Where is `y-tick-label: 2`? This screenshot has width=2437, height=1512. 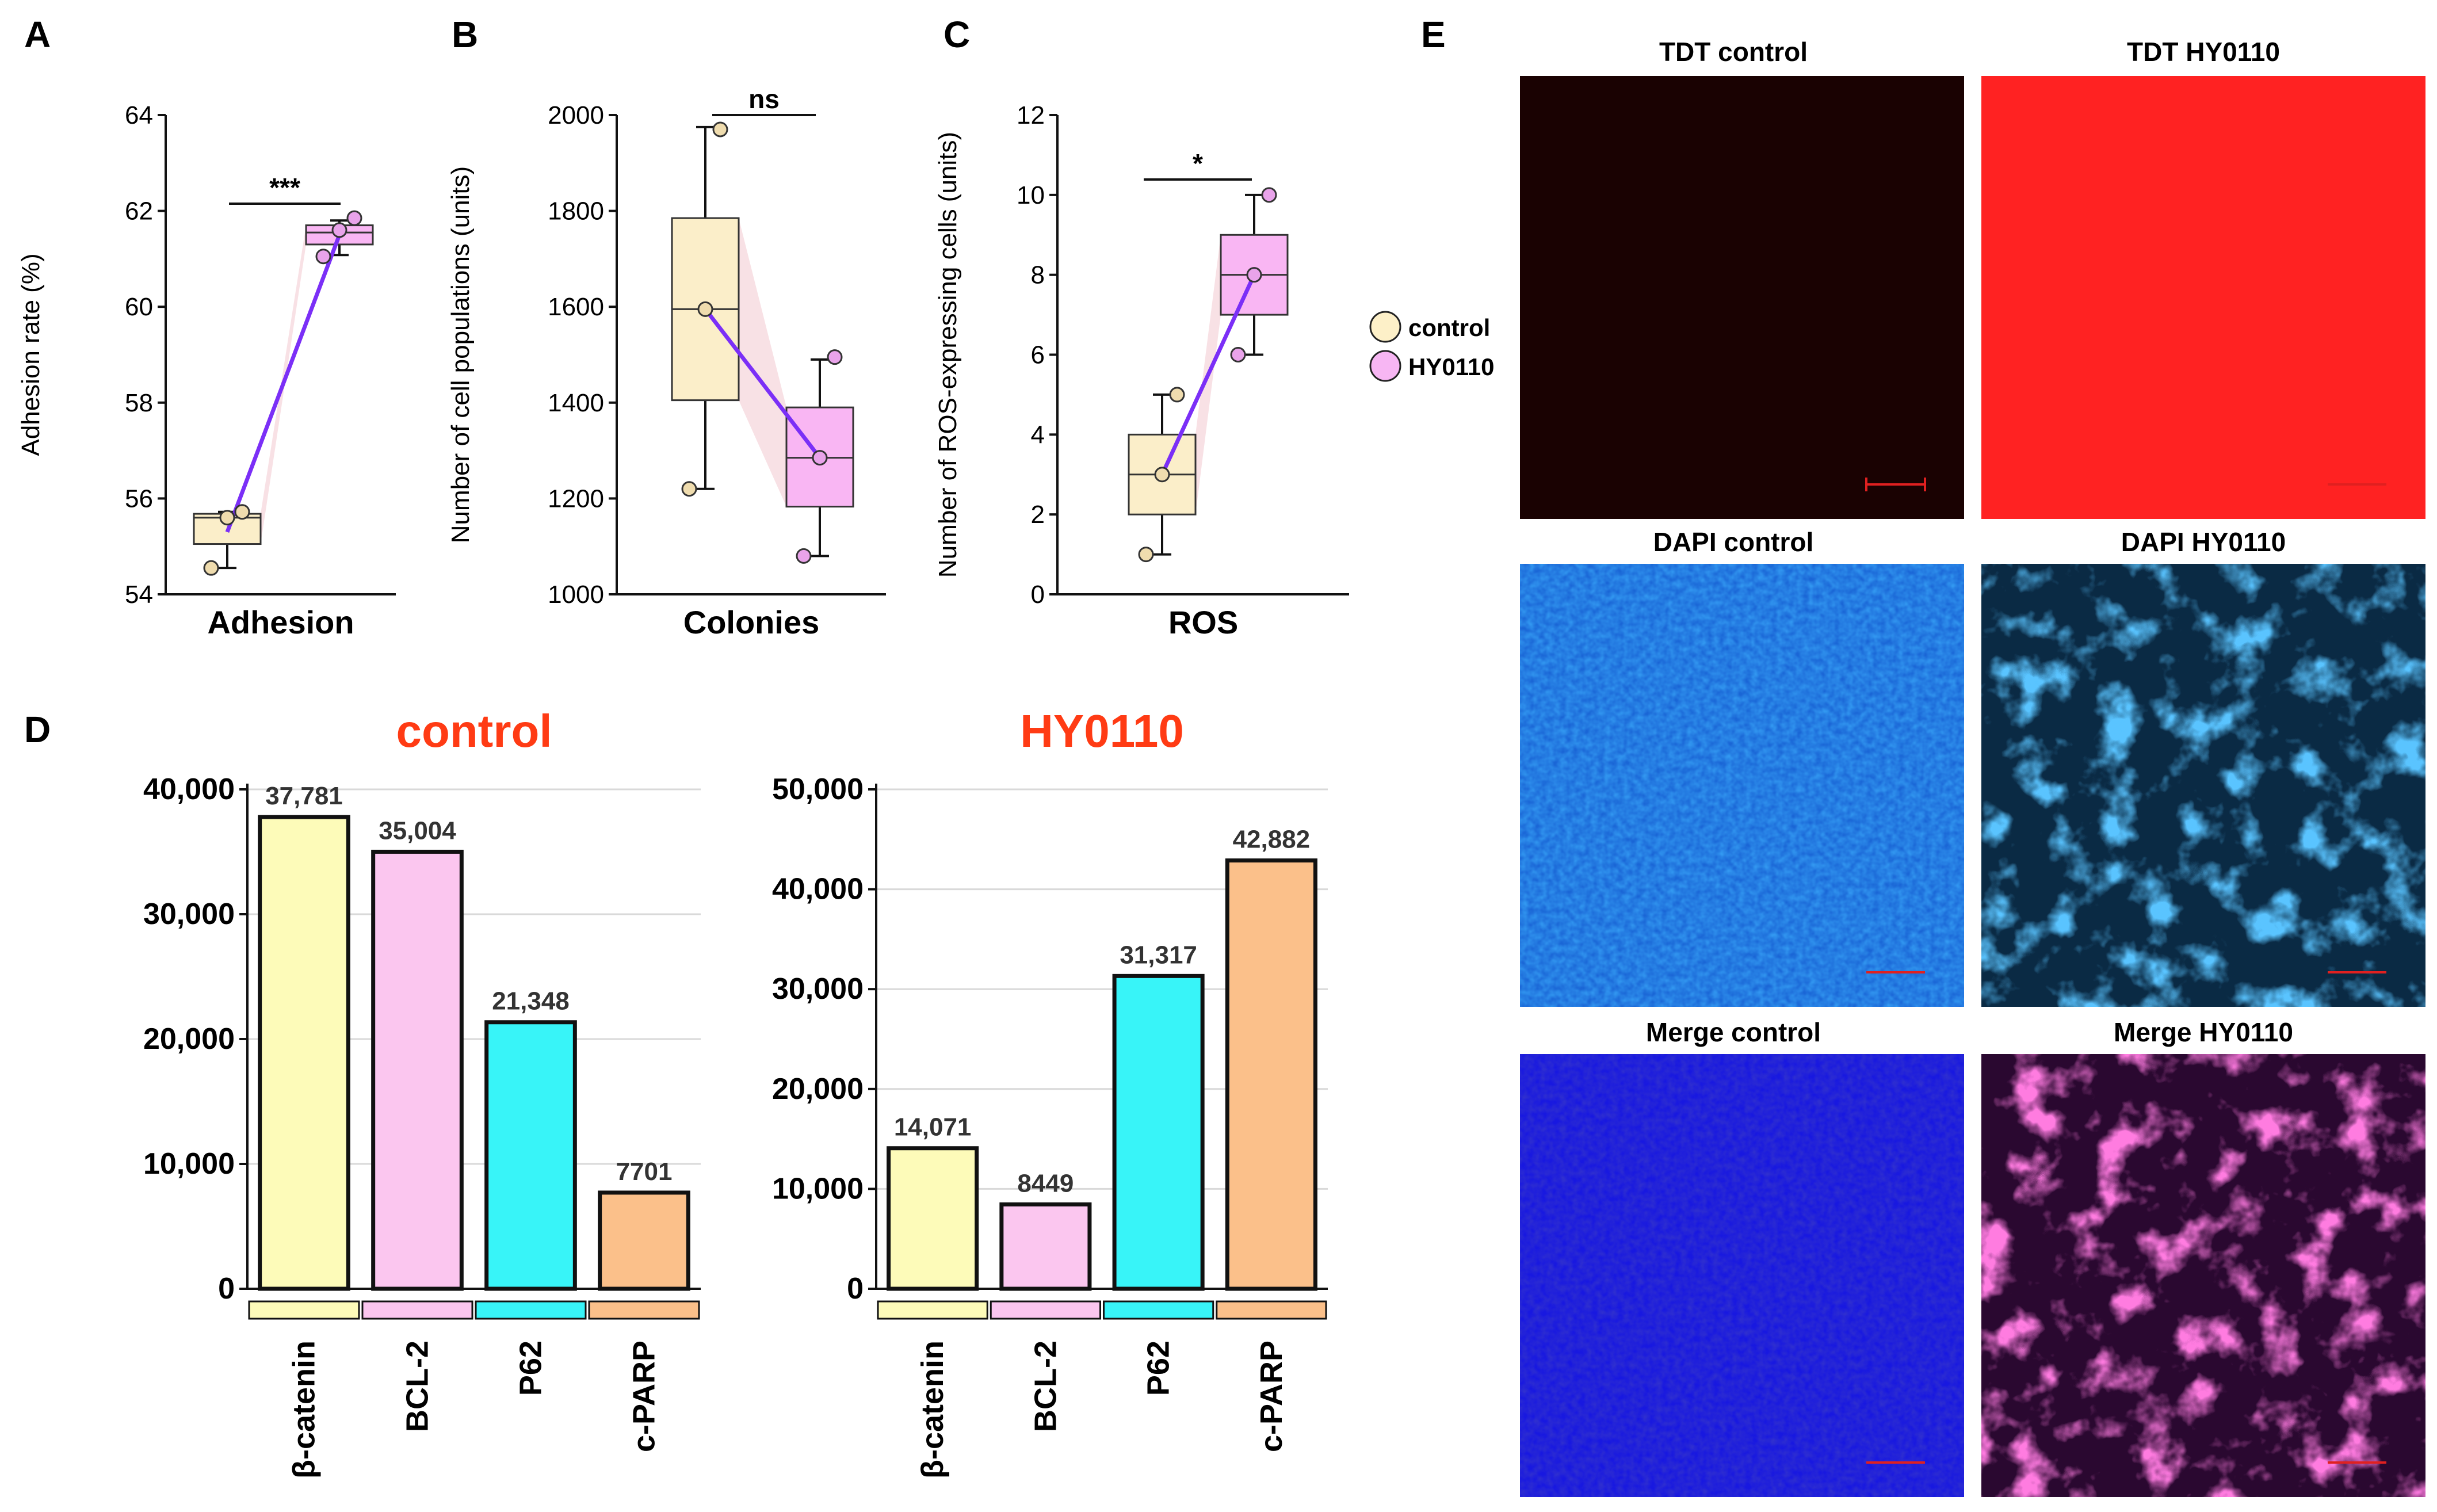 y-tick-label: 2 is located at coordinates (1038, 515).